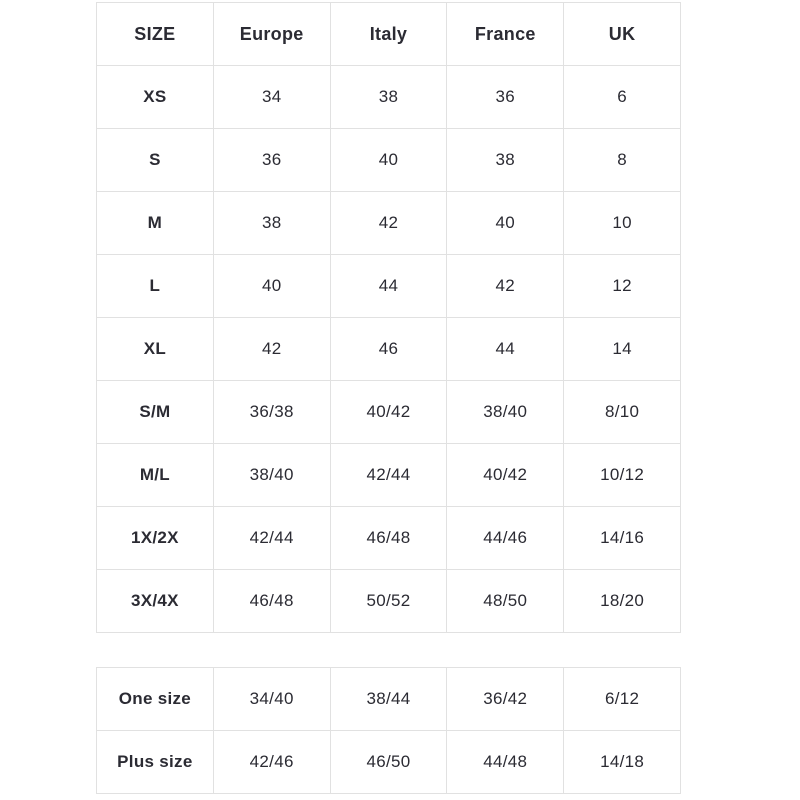 This screenshot has height=800, width=800. I want to click on table-row-plus-size: Plus size 42/46 46/50 44/48 14/18, so click(388, 762).